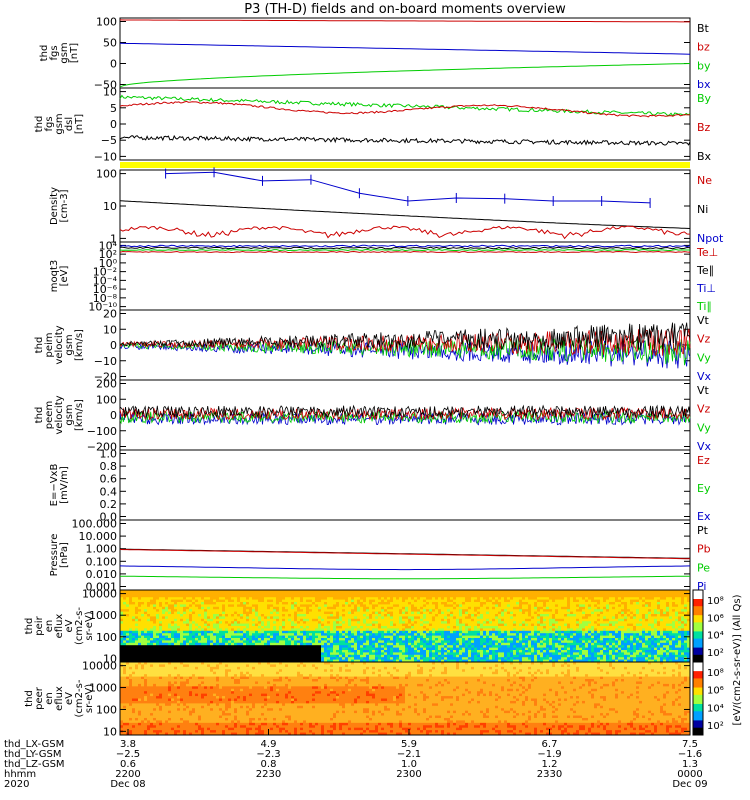  I want to click on legend-npot: Npot, so click(710, 238).